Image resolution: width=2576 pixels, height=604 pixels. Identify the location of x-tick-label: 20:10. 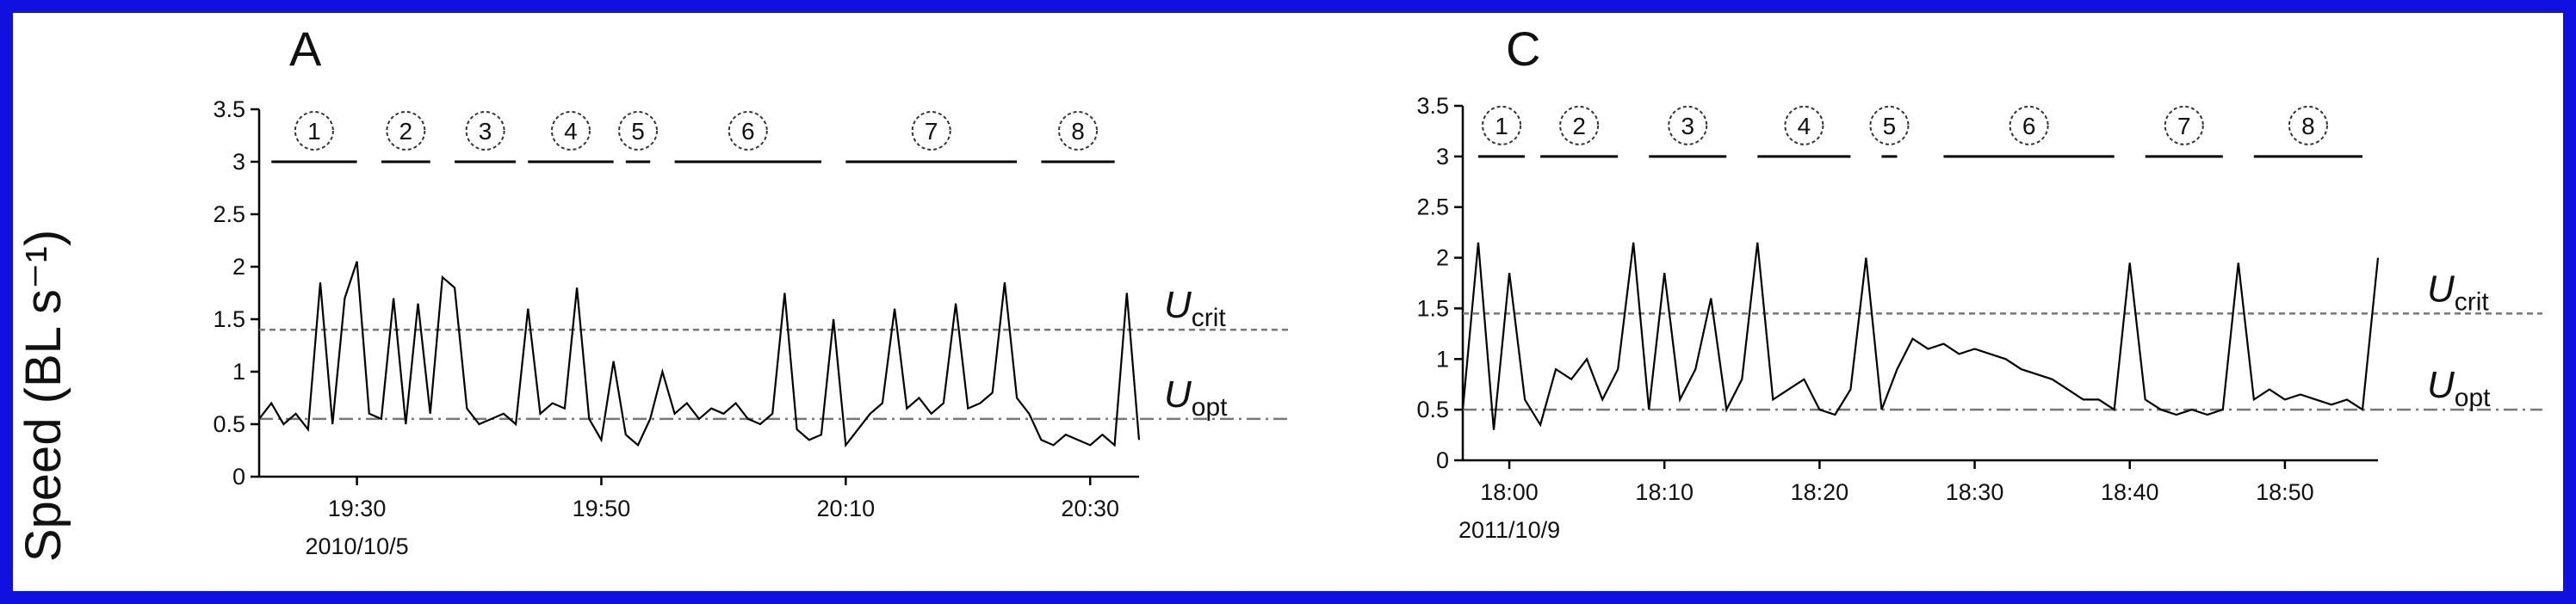
(846, 508).